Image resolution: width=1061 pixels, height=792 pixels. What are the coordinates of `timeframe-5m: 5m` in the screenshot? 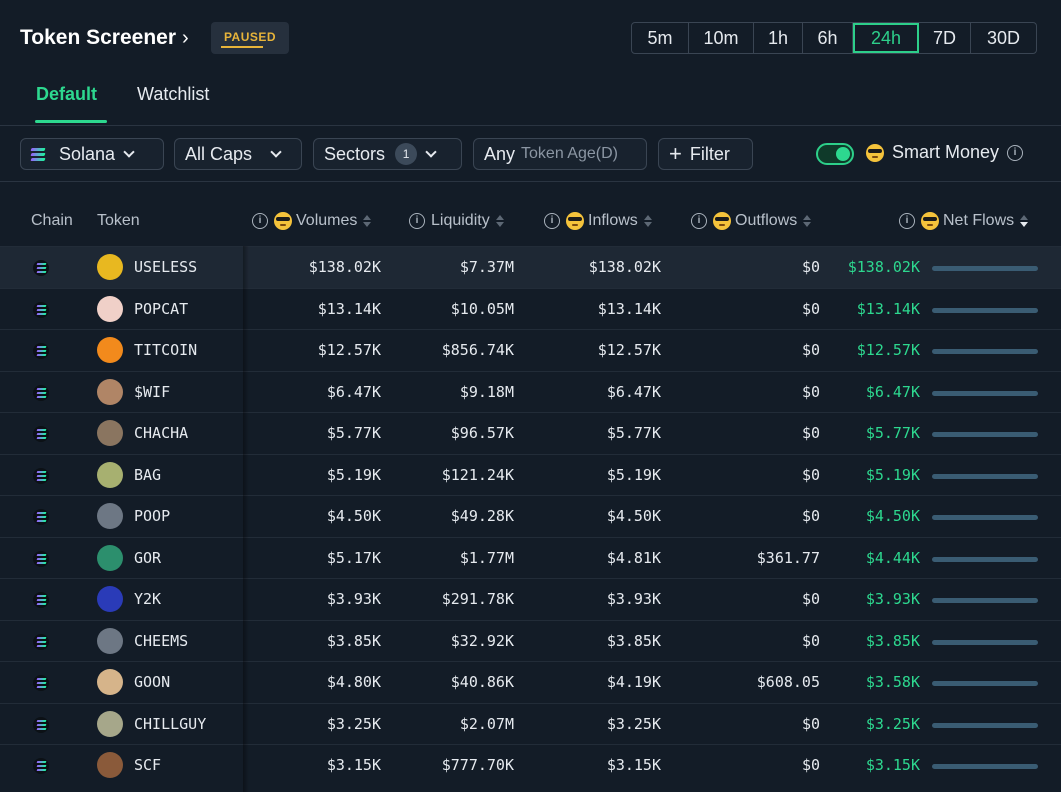 It's located at (660, 38).